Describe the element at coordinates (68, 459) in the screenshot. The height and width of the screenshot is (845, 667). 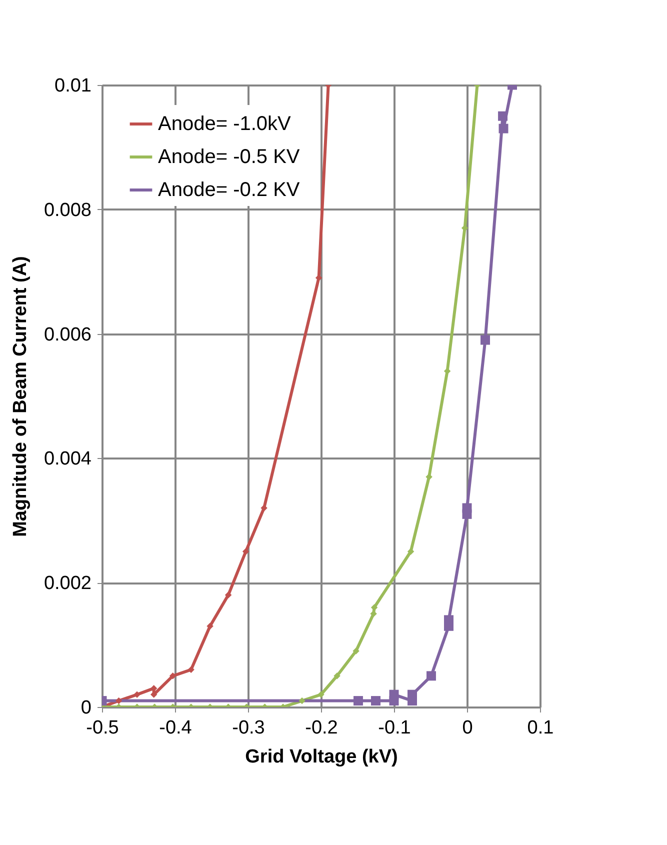
I see `y-tick-label: 0.004` at that location.